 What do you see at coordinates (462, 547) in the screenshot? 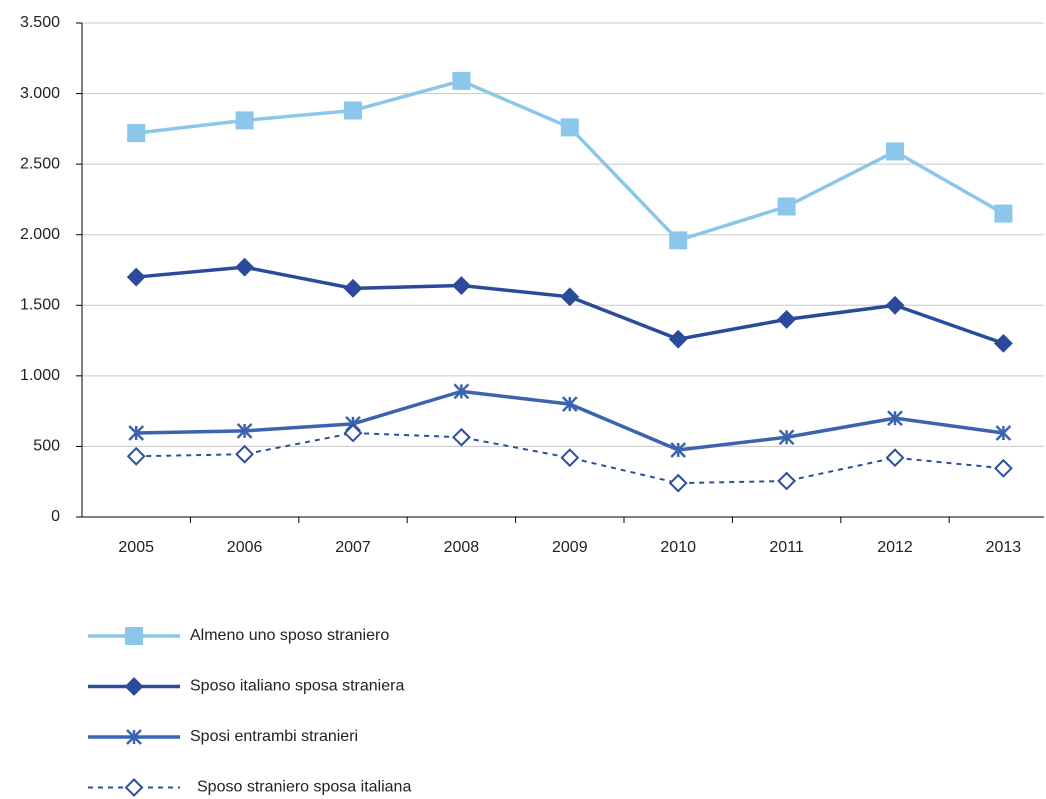
I see `x-tick-label: 2008` at bounding box center [462, 547].